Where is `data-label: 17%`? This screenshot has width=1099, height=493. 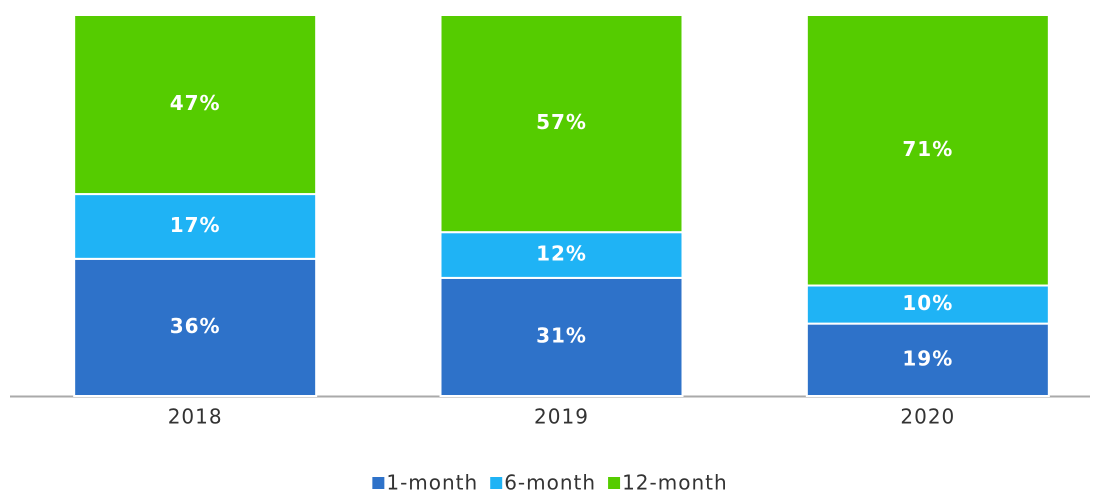
data-label: 17% is located at coordinates (195, 225).